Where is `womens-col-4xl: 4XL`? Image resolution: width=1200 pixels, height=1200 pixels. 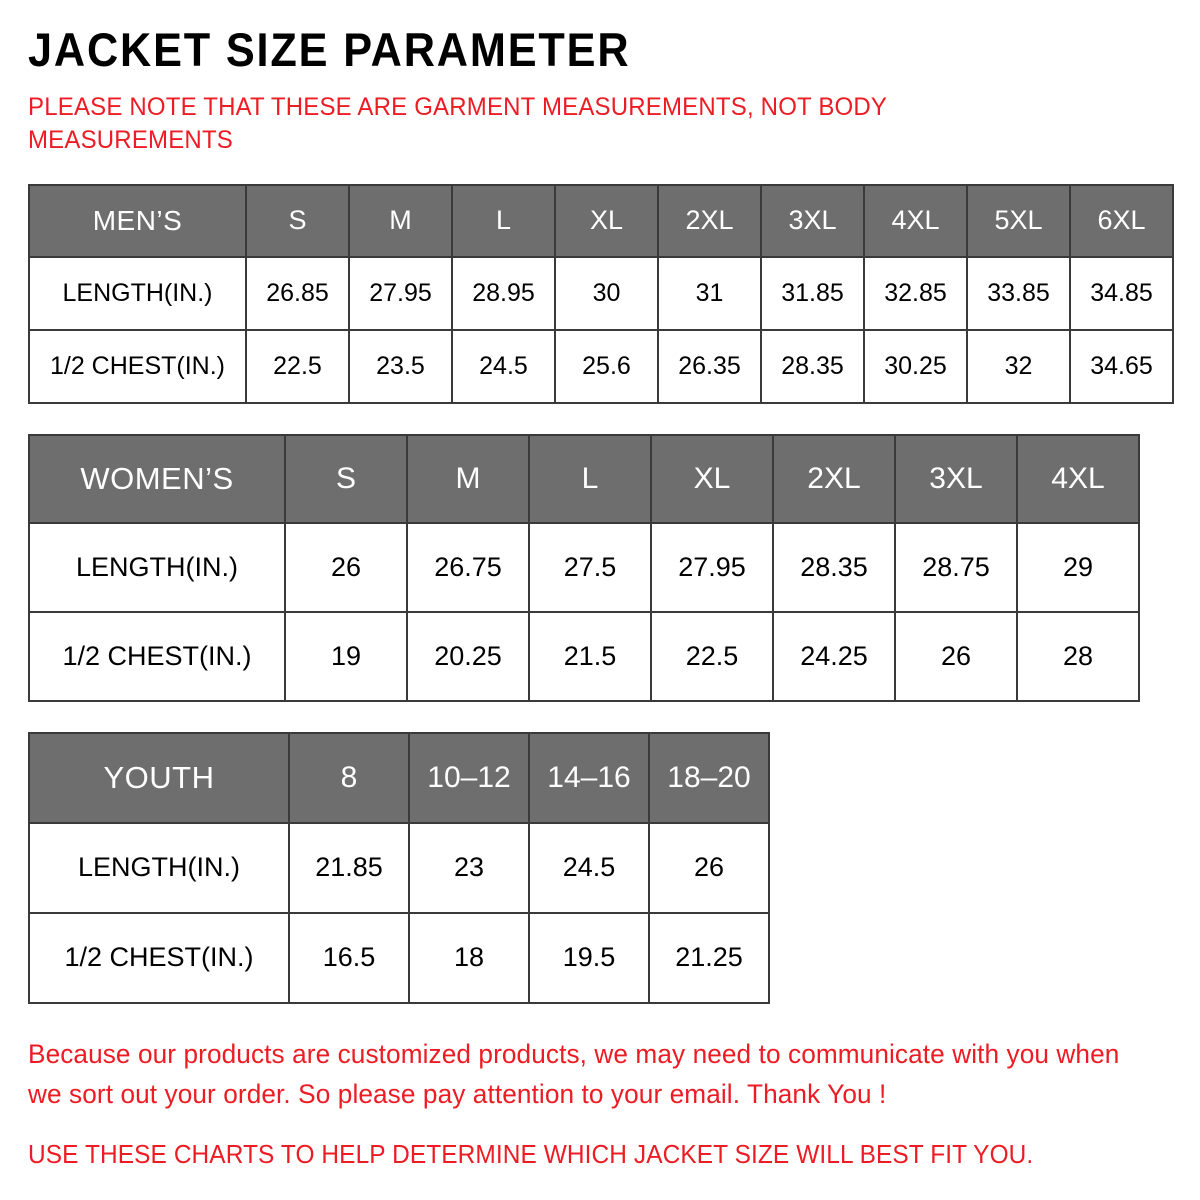
womens-col-4xl: 4XL is located at coordinates (1078, 478).